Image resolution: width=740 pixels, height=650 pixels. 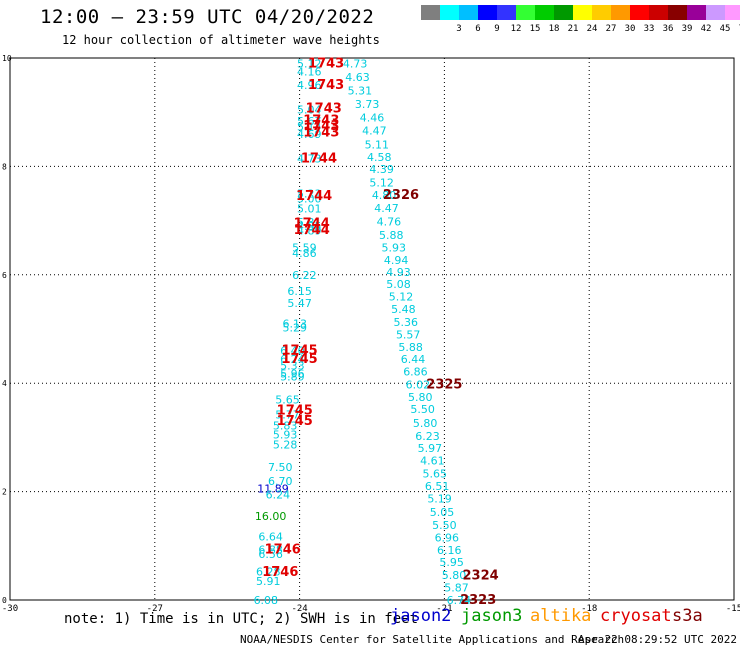 I want to click on wave-height-label: 6.56, so click(x=270, y=554).